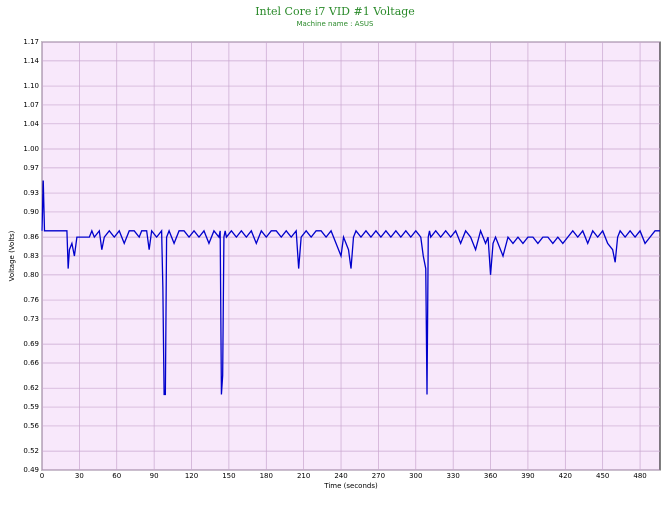  What do you see at coordinates (452, 476) in the screenshot?
I see `x-tick-label: 330` at bounding box center [452, 476].